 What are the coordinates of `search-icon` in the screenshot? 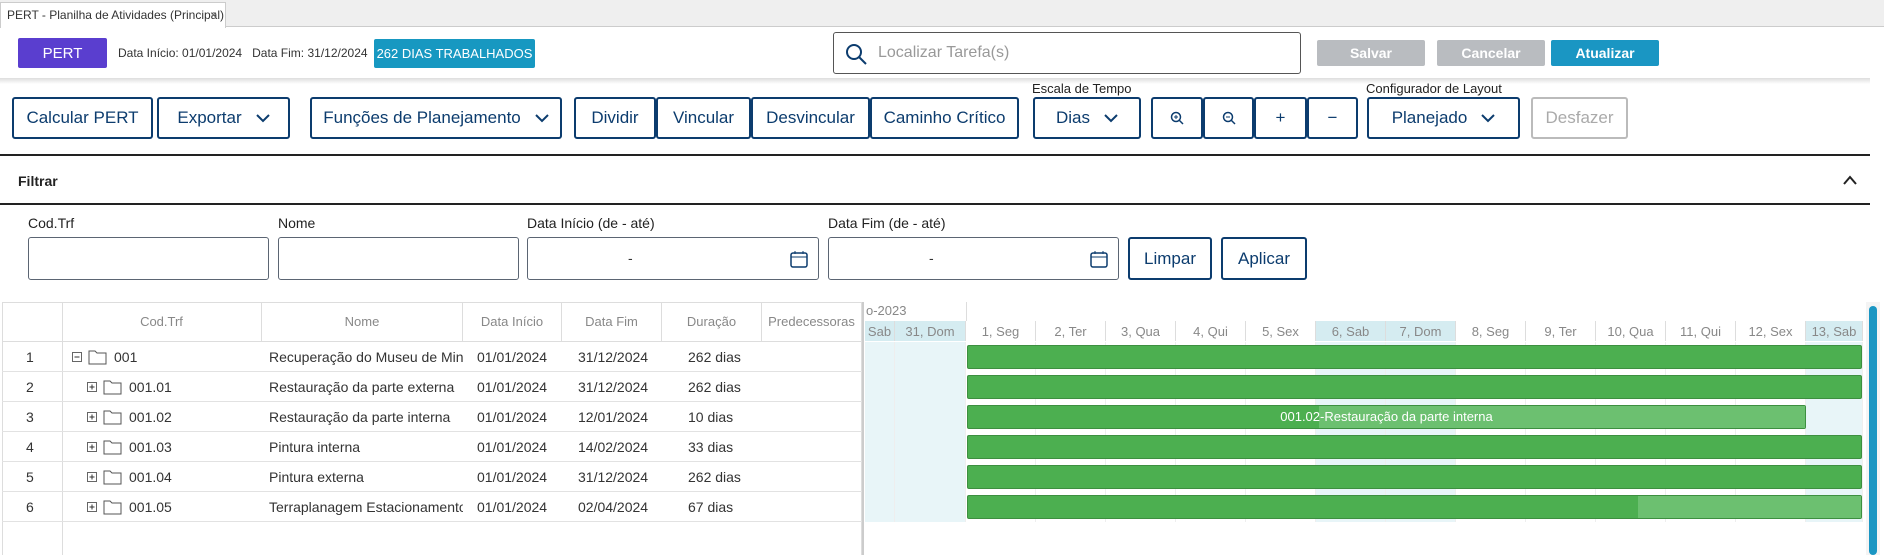 It's located at (856, 54).